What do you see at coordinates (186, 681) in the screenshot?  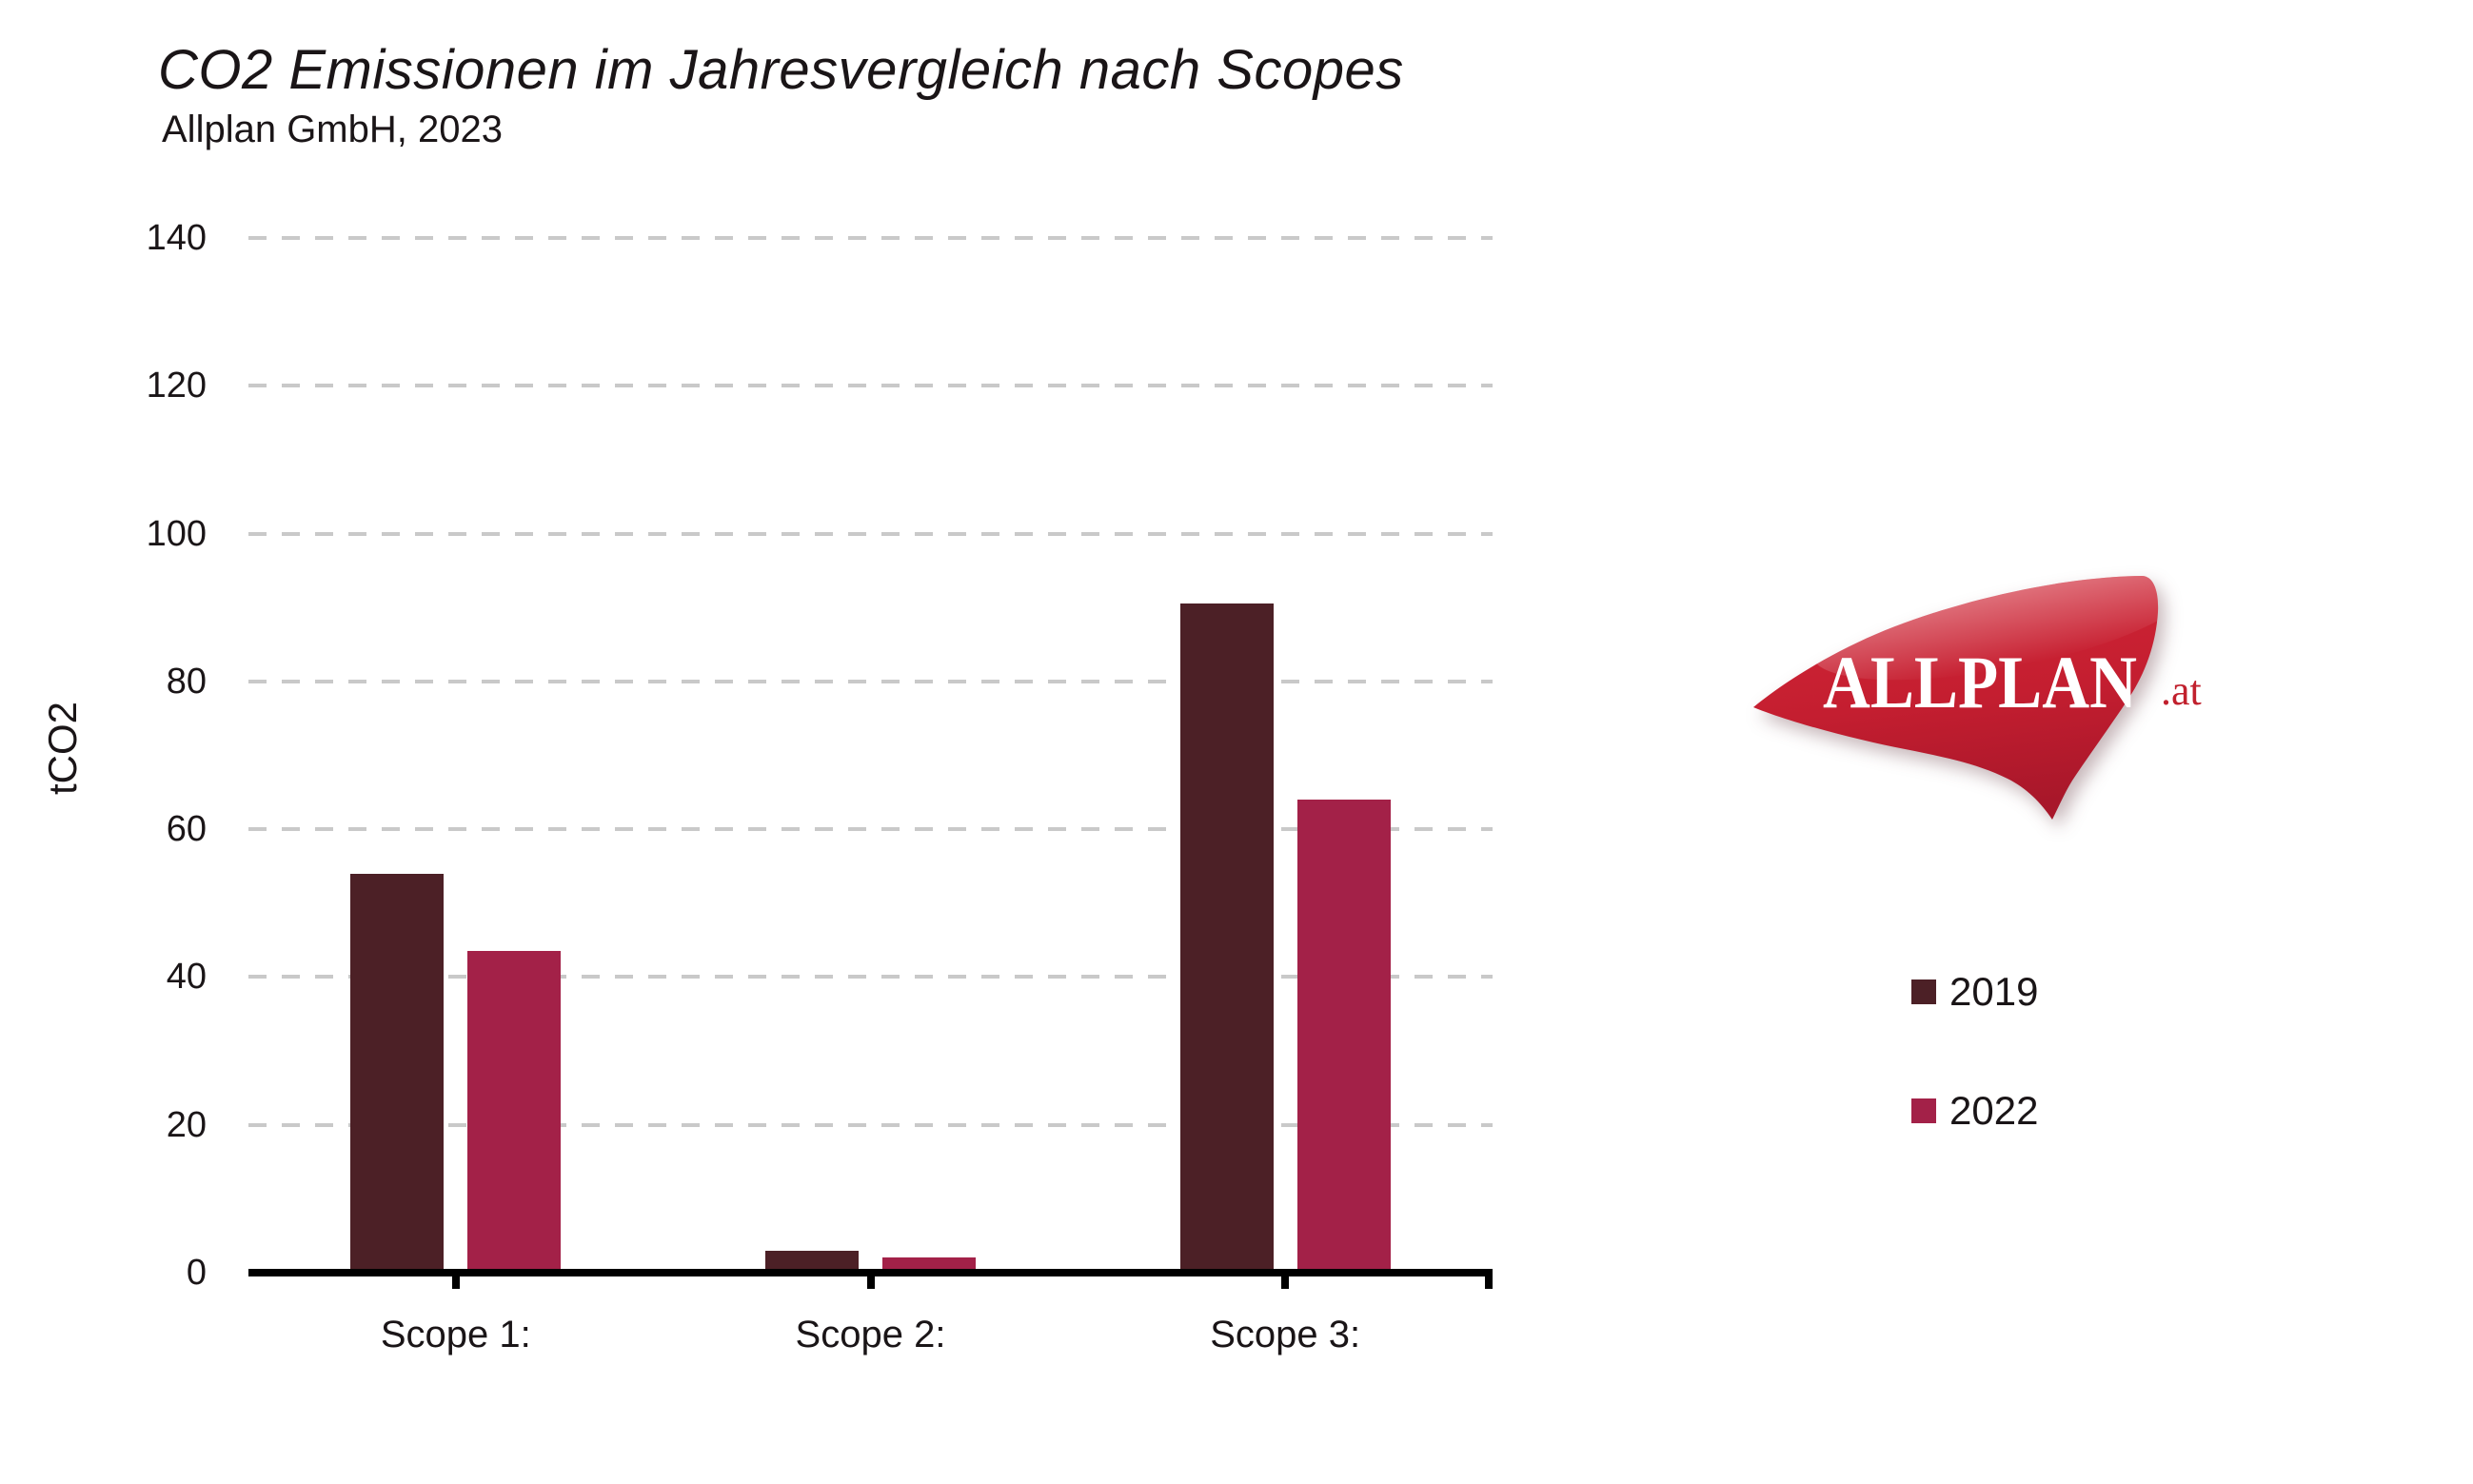 I see `y-tick-label-80: 80` at bounding box center [186, 681].